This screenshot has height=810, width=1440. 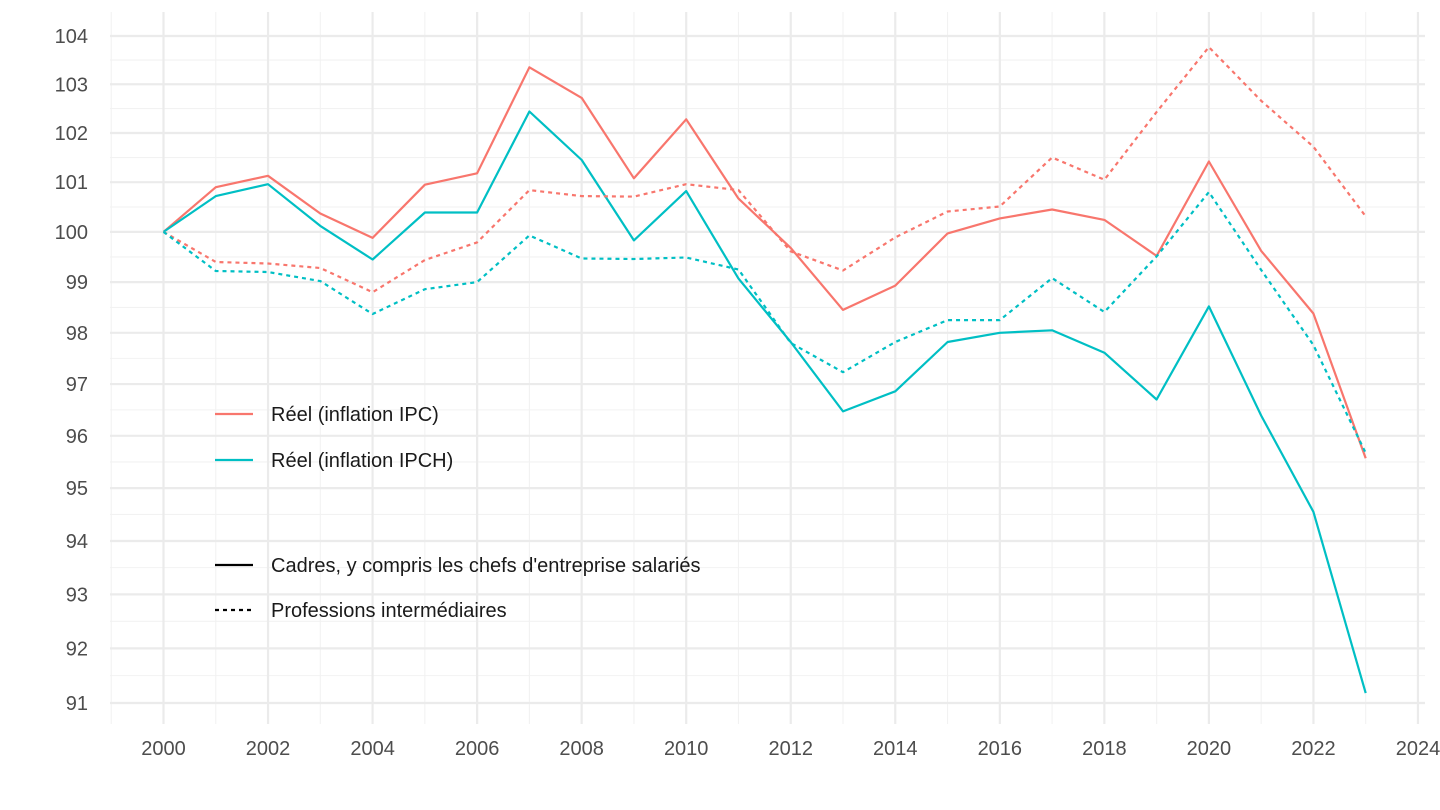 I want to click on y-tick-label: 94, so click(x=77, y=542).